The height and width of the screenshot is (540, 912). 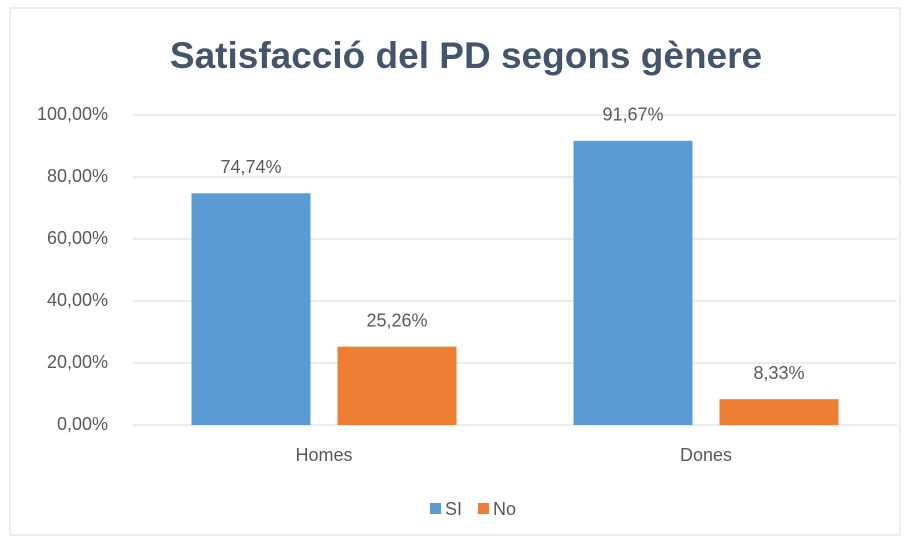 What do you see at coordinates (466, 55) in the screenshot?
I see `chart-title: Satisfacció del PD segons gènere` at bounding box center [466, 55].